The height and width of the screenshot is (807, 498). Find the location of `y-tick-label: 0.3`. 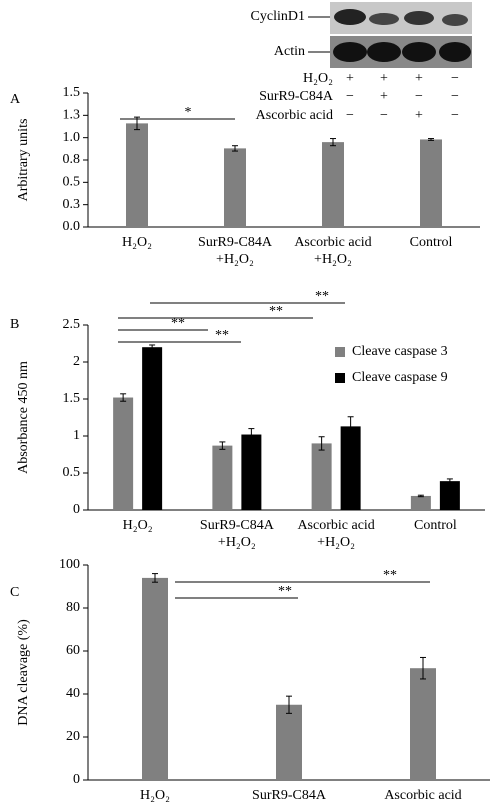

y-tick-label: 0.3 is located at coordinates (72, 204).